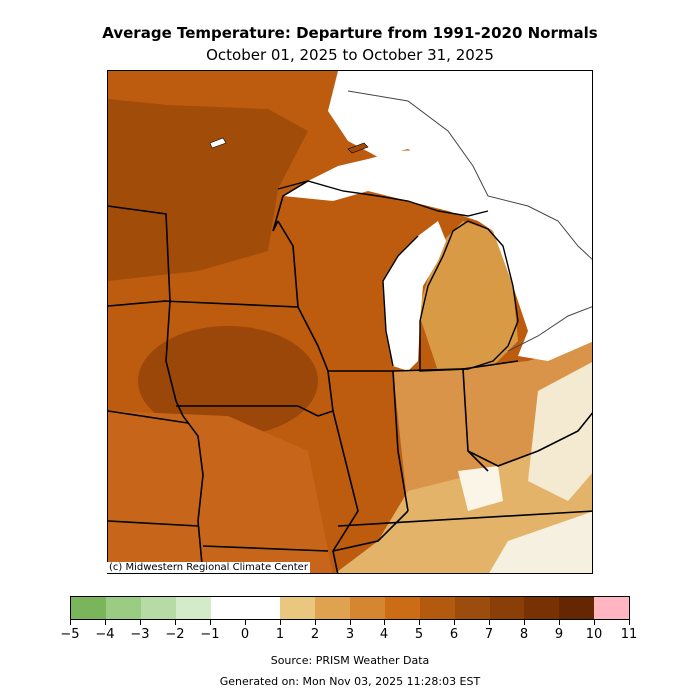 The width and height of the screenshot is (700, 700). What do you see at coordinates (228, 381) in the screenshot?
I see `region-iowa` at bounding box center [228, 381].